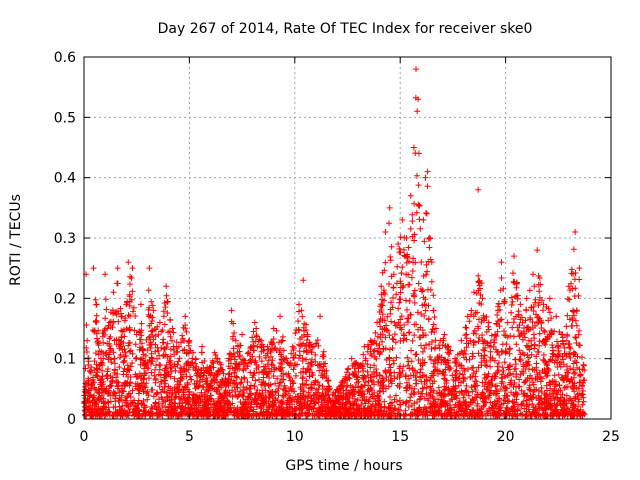 Image resolution: width=640 pixels, height=480 pixels. I want to click on y-tick-label: 0, so click(71, 420).